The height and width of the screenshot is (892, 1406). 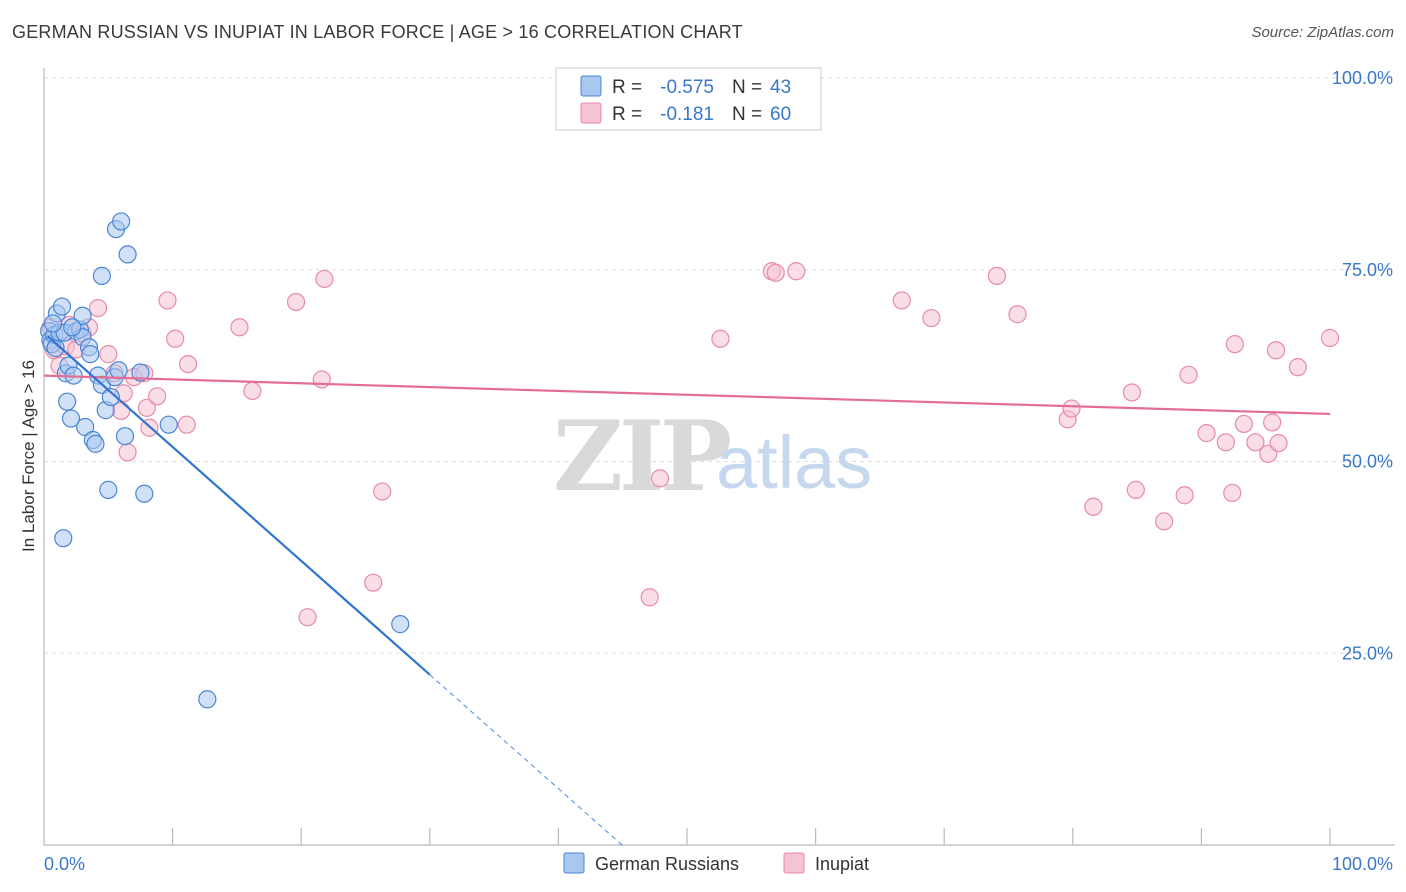 What do you see at coordinates (64, 864) in the screenshot?
I see `x-tick-label-min: 0.0%` at bounding box center [64, 864].